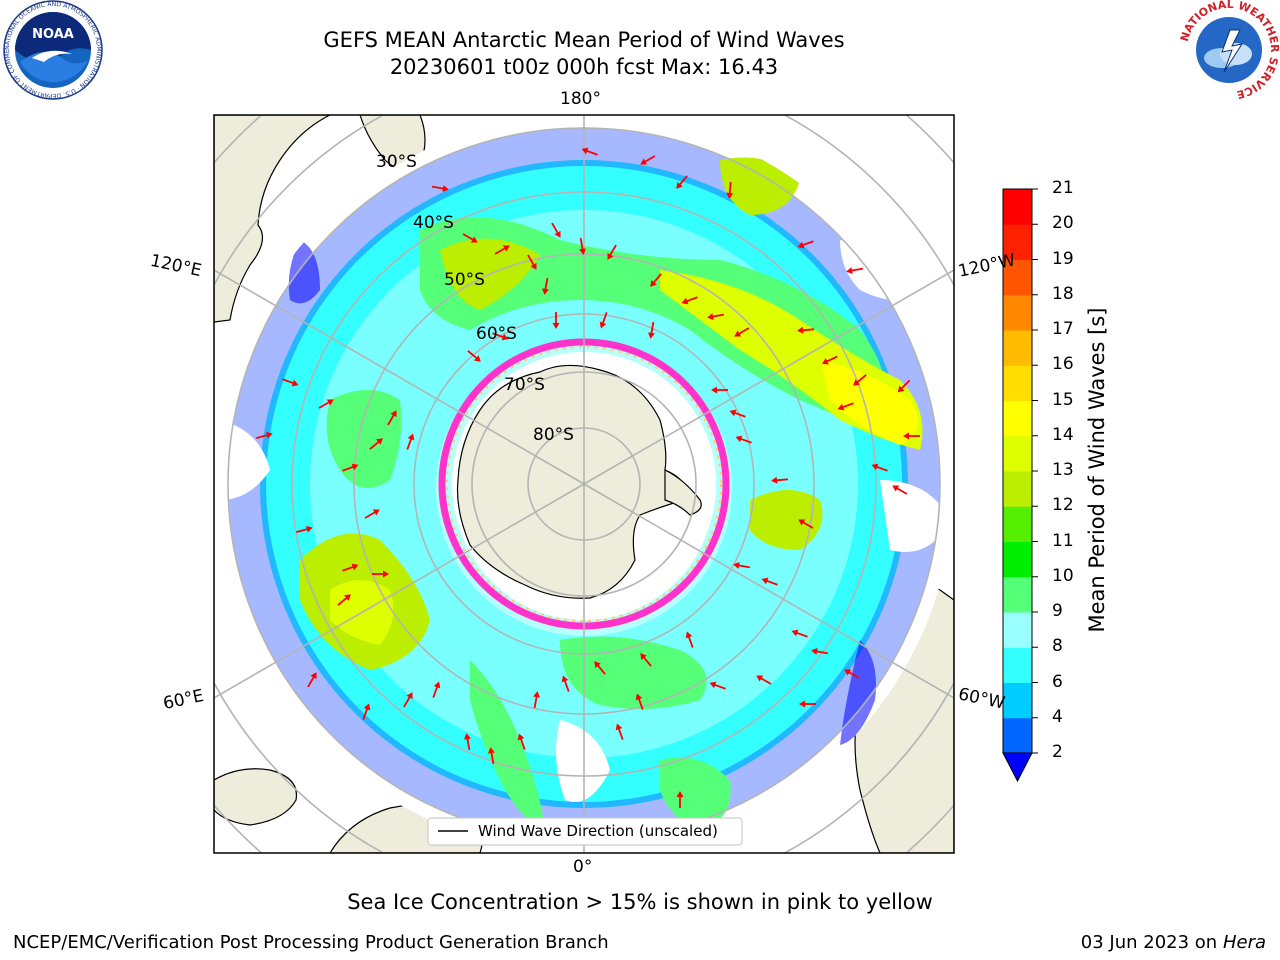 The image size is (1280, 960). What do you see at coordinates (1063, 364) in the screenshot?
I see `colorbar-tick-label: 16` at bounding box center [1063, 364].